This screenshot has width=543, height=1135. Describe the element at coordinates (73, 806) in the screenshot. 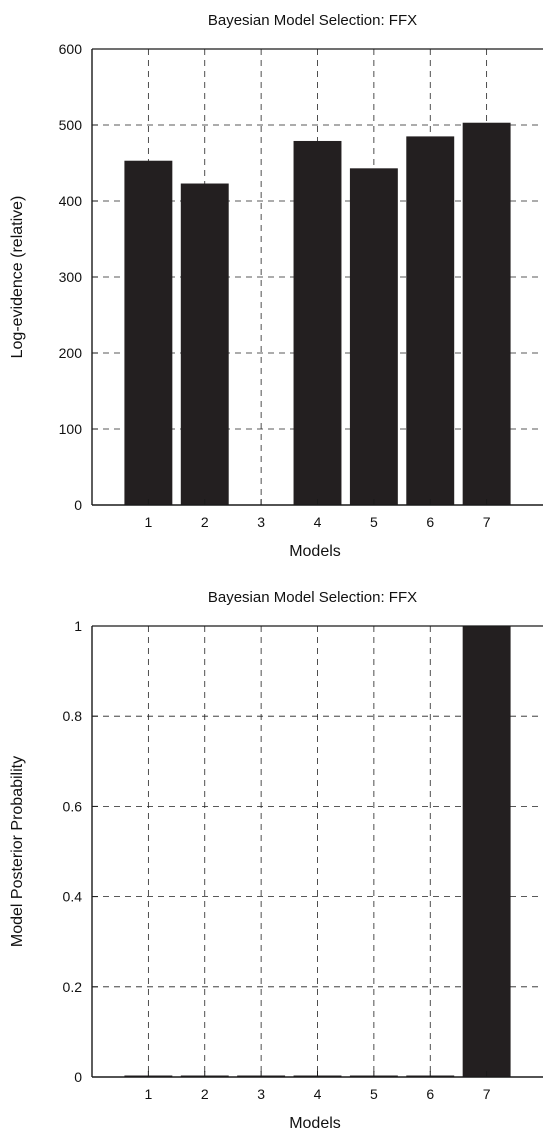

I see `y-tick-label: 0.6` at that location.